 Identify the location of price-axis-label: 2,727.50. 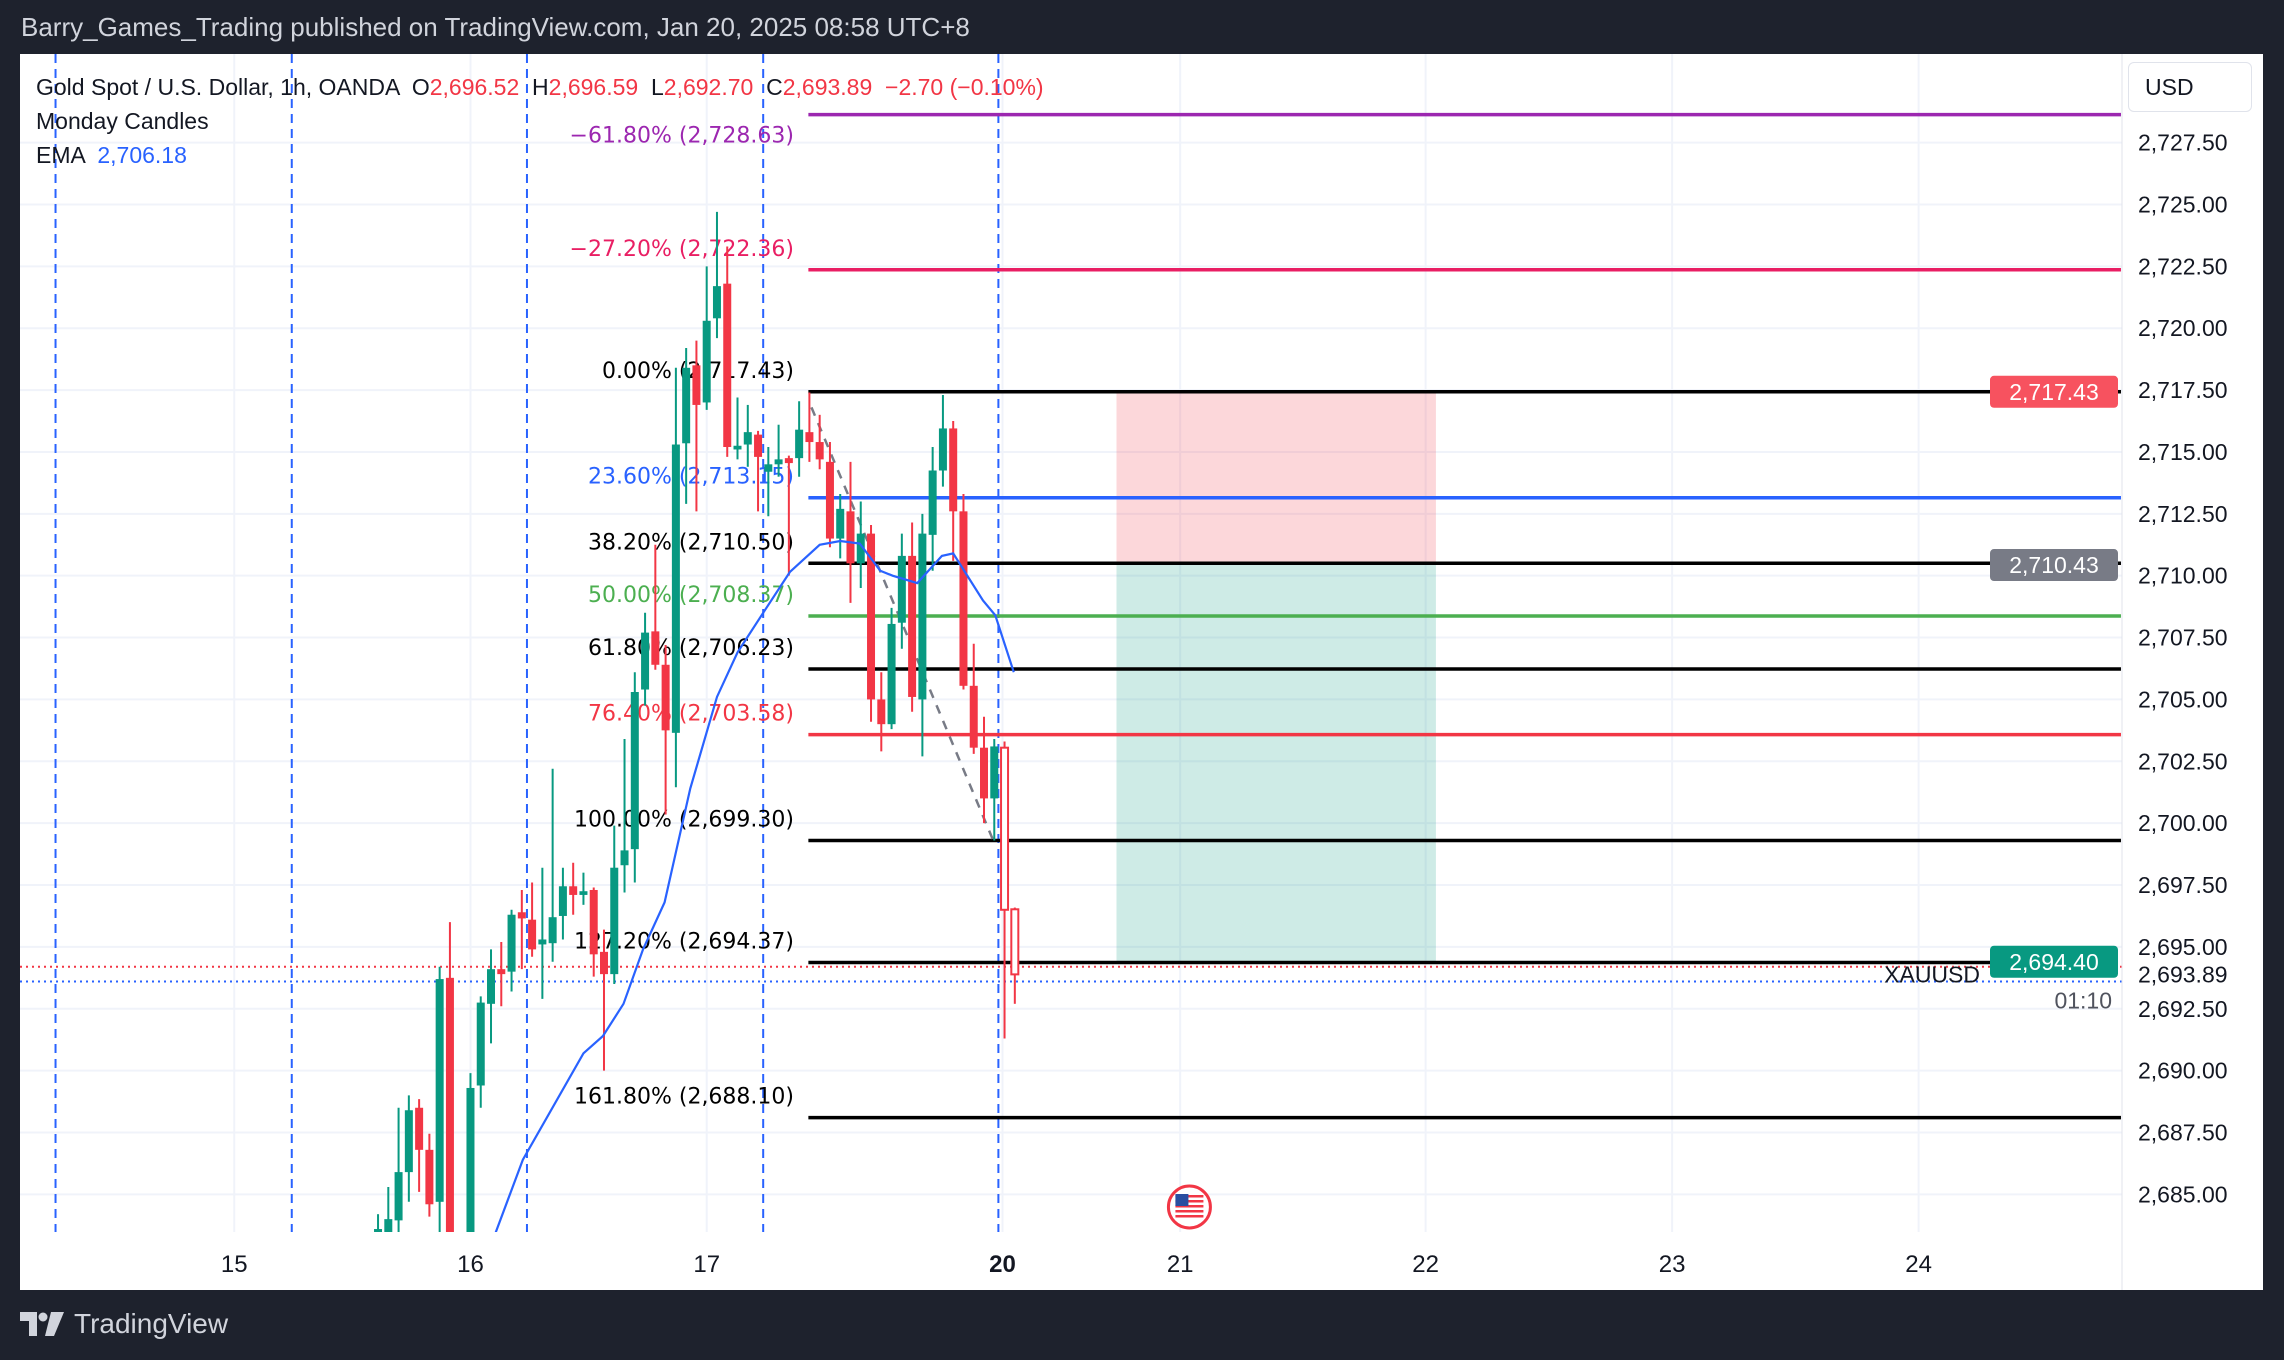
(2183, 143).